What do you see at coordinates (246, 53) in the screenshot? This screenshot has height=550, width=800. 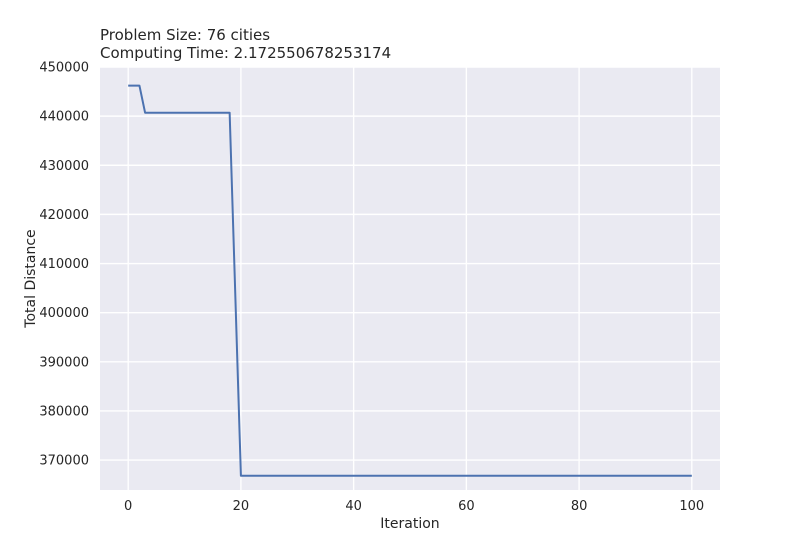 I see `title-line-2: Computing Time: 2.172550678253174` at bounding box center [246, 53].